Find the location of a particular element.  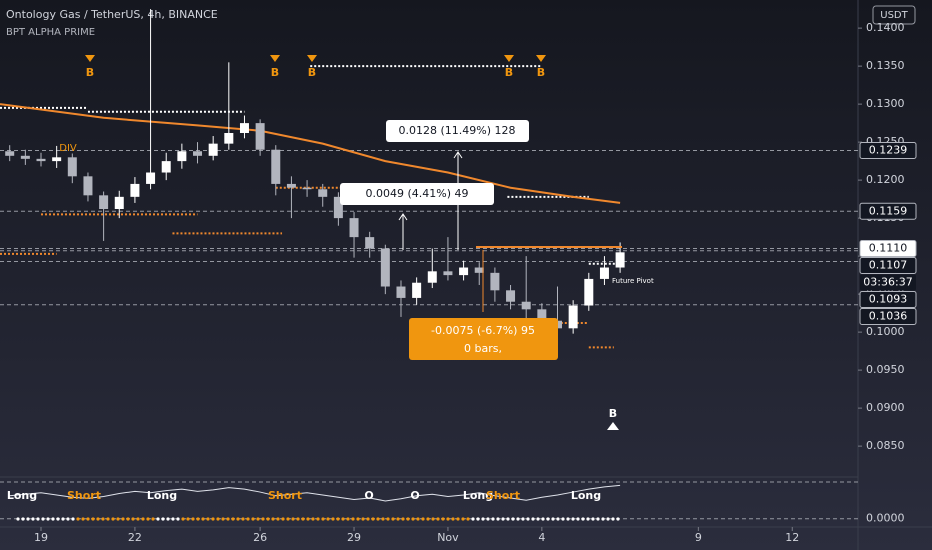

x-tick-label: 26 is located at coordinates (260, 537).